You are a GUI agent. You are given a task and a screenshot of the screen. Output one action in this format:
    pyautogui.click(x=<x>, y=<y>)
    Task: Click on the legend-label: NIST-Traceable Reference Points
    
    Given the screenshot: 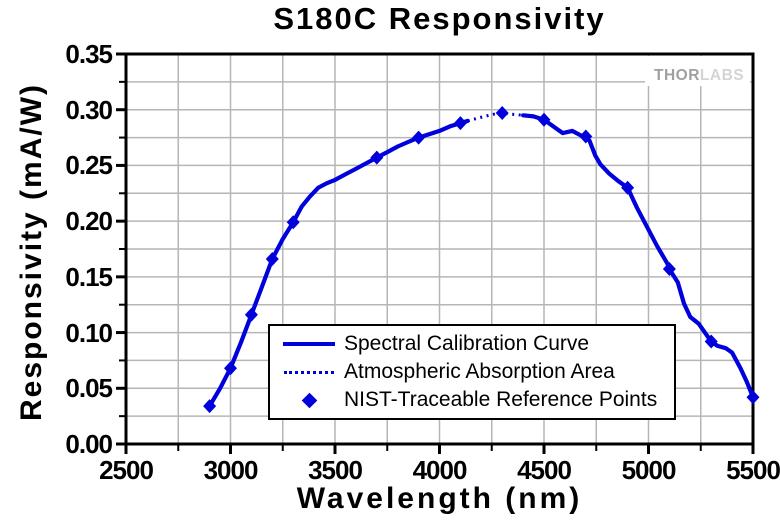 What is the action you would take?
    pyautogui.click(x=501, y=399)
    